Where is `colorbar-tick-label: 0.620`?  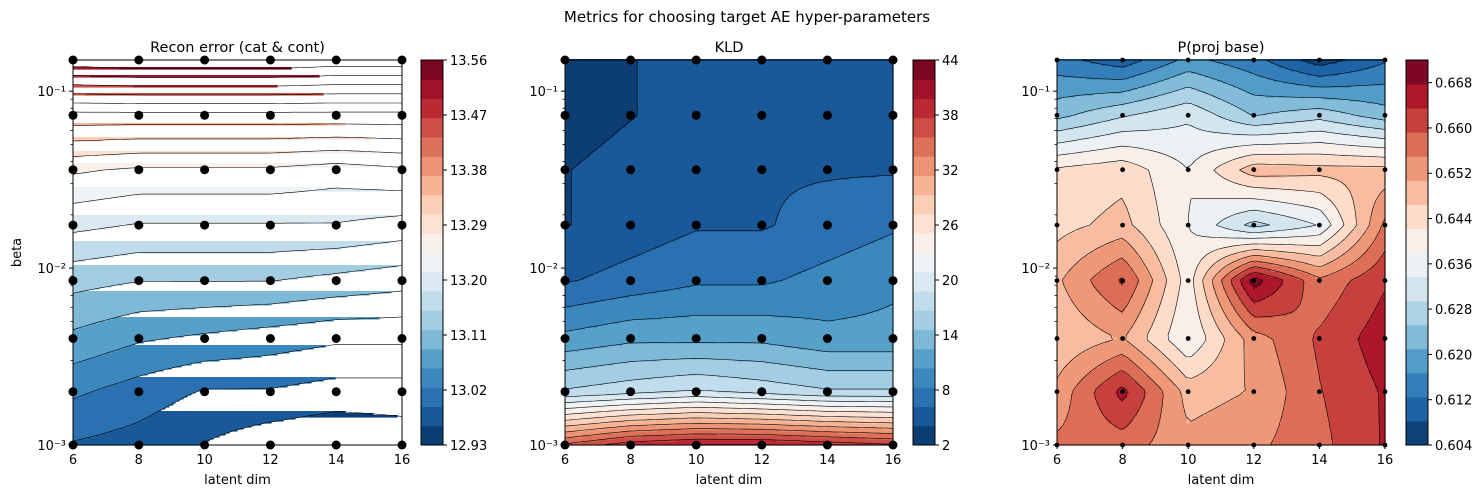 colorbar-tick-label: 0.620 is located at coordinates (1453, 355).